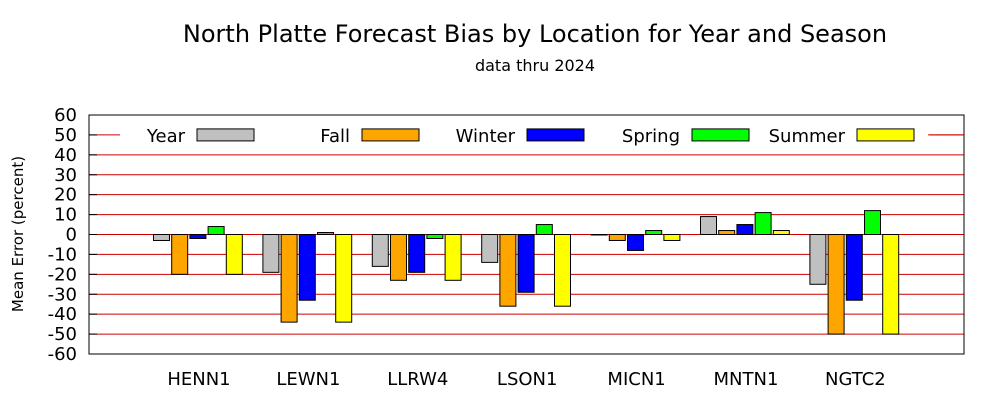 This screenshot has width=1000, height=400. Describe the element at coordinates (65, 195) in the screenshot. I see `y-tick-label: 20` at that location.